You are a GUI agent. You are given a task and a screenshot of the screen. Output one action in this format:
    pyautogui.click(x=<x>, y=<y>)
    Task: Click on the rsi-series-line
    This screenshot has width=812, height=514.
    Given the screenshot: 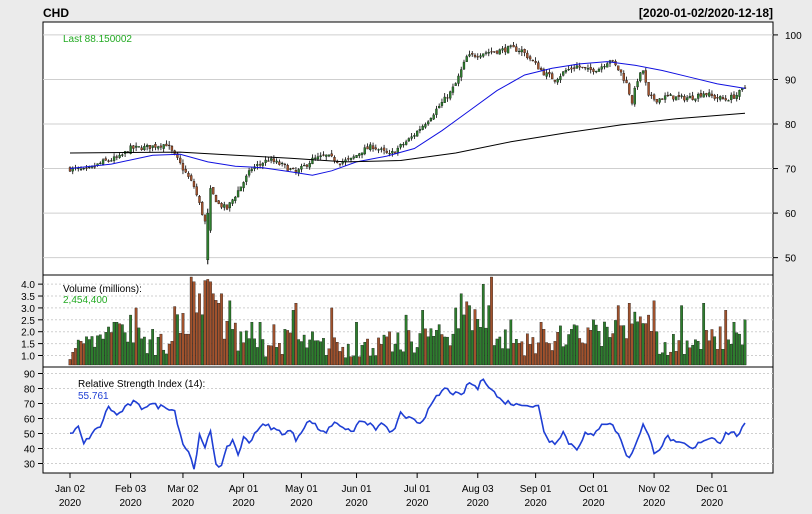 What is the action you would take?
    pyautogui.click(x=407, y=424)
    